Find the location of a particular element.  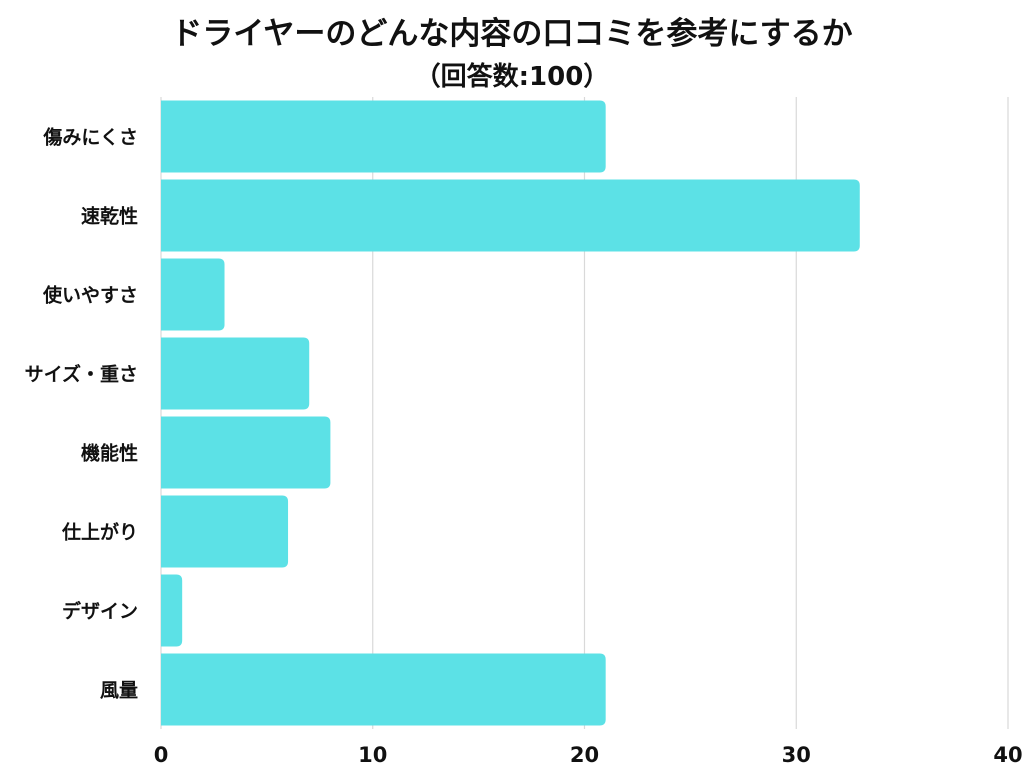

category-label: デザイン is located at coordinates (100, 611).